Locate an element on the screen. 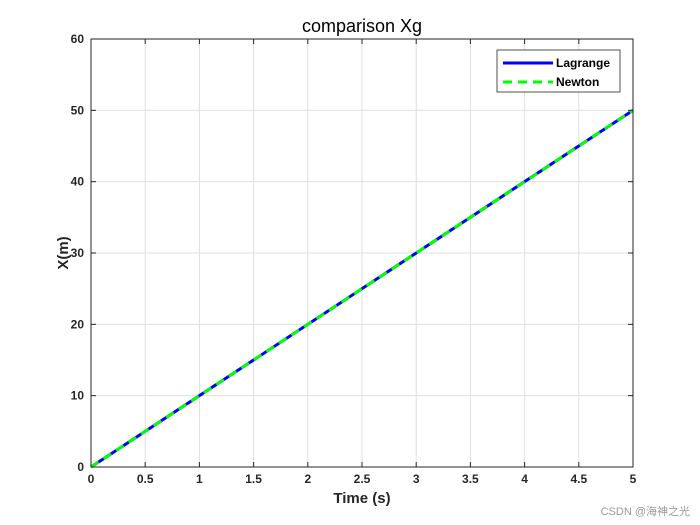 This screenshot has width=700, height=525. x-axis-label: Time (s) is located at coordinates (361, 498).